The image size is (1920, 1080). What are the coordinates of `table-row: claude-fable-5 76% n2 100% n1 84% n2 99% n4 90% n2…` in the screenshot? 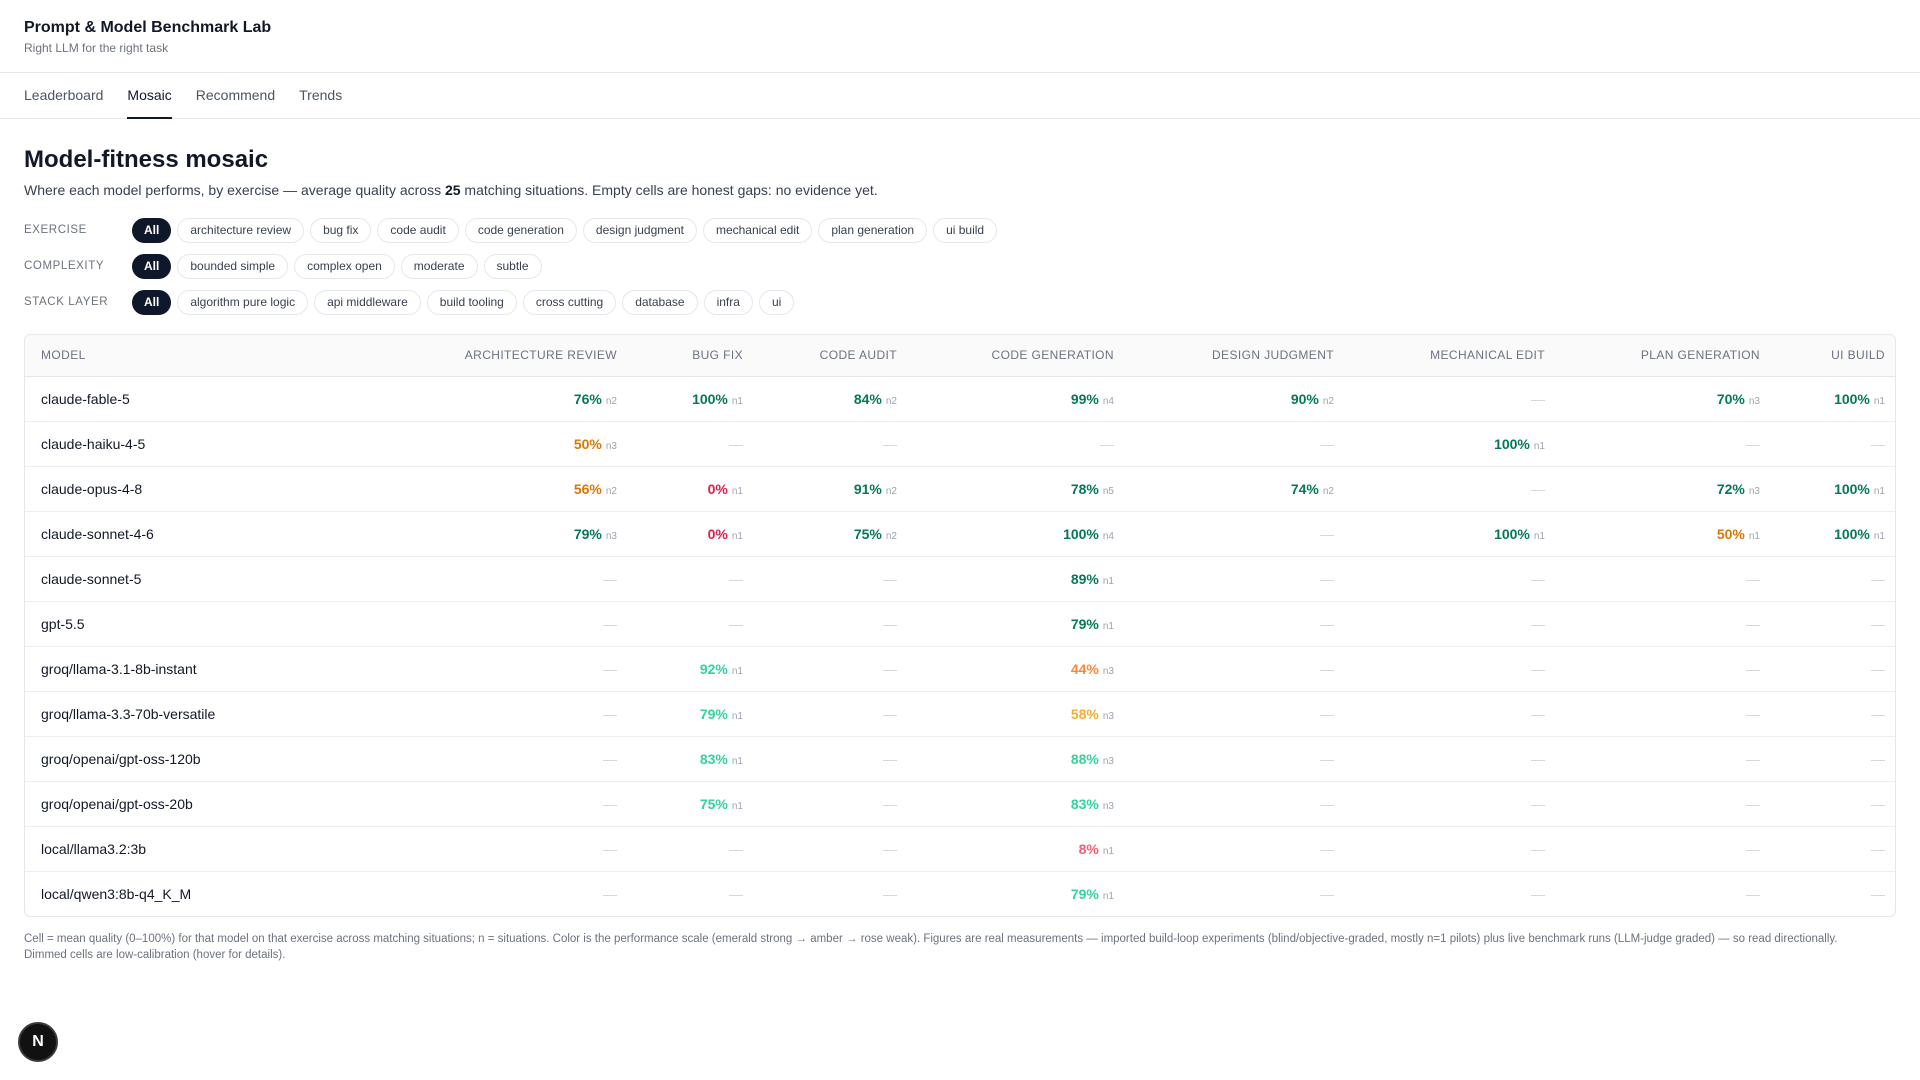 It's located at (960, 399).